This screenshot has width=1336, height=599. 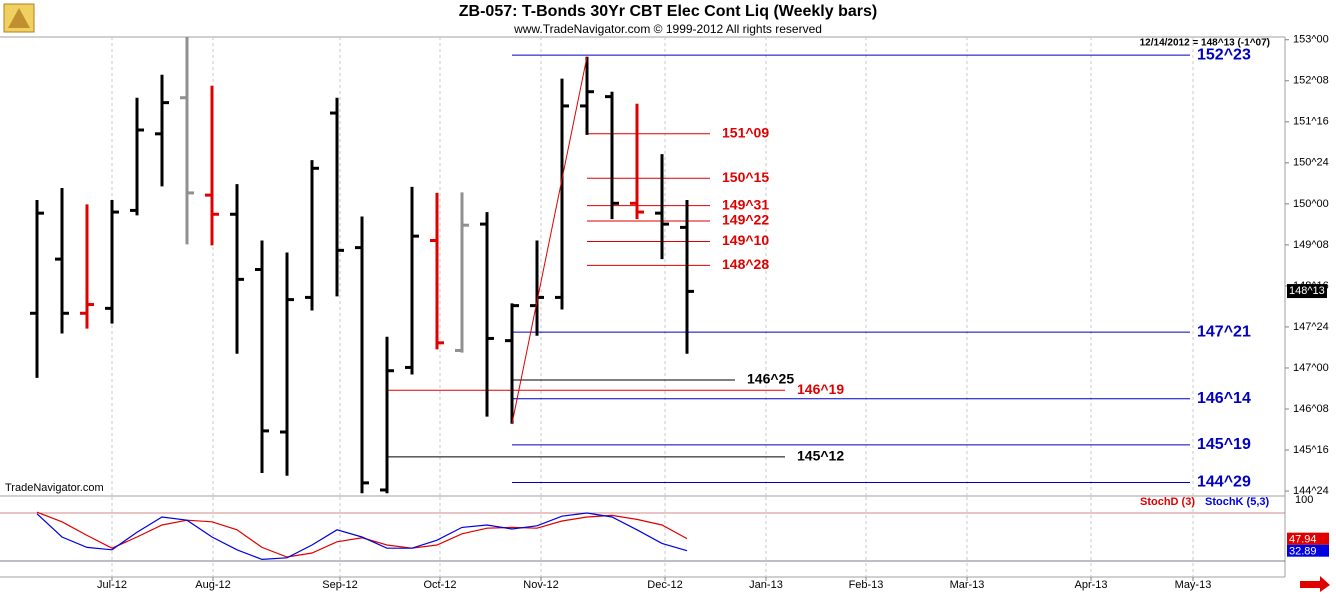 What do you see at coordinates (1224, 54) in the screenshot?
I see `level-label: 152^23` at bounding box center [1224, 54].